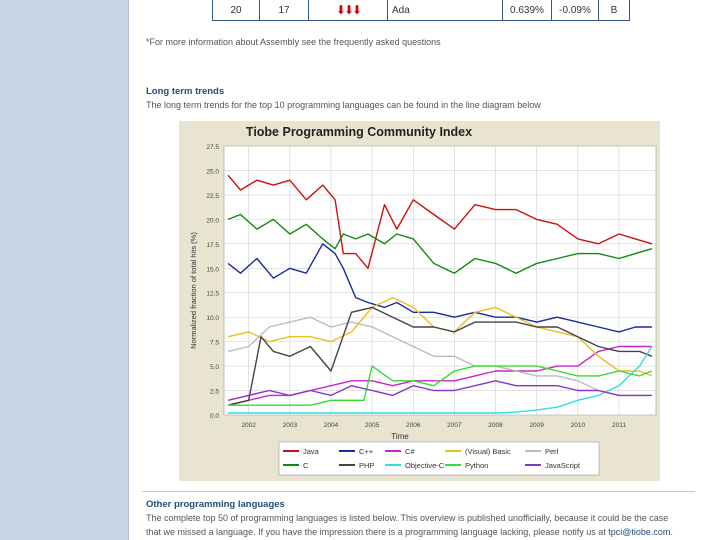  Describe the element at coordinates (476, 465) in the screenshot. I see `legend-label: Python` at that location.